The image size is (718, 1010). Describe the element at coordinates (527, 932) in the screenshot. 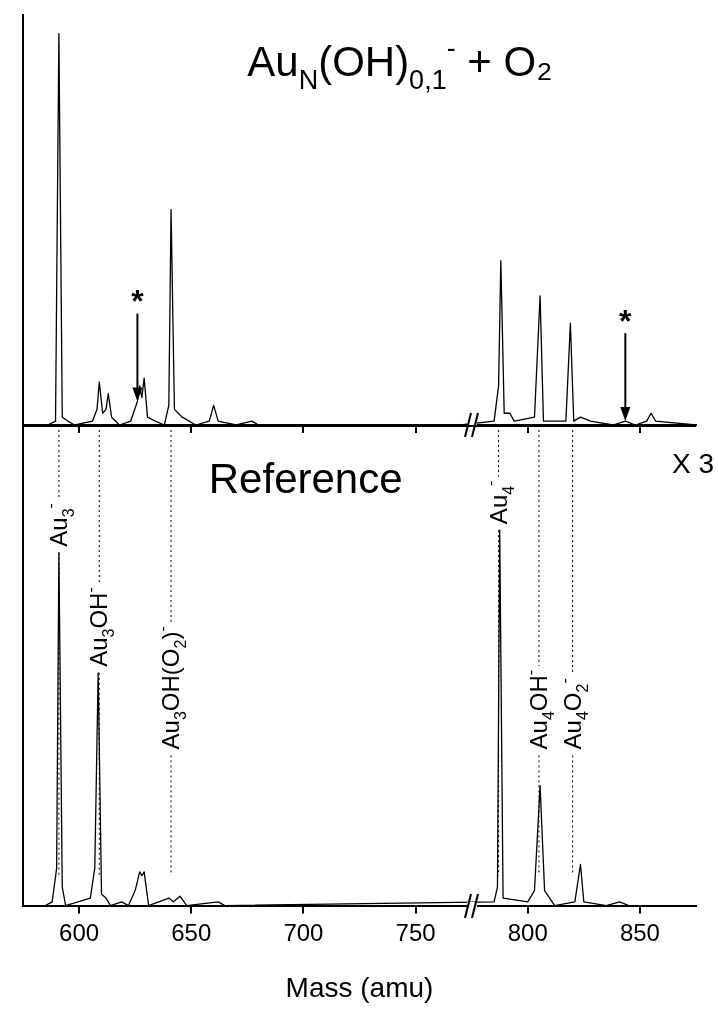

I see `x-tick-label: 800` at that location.